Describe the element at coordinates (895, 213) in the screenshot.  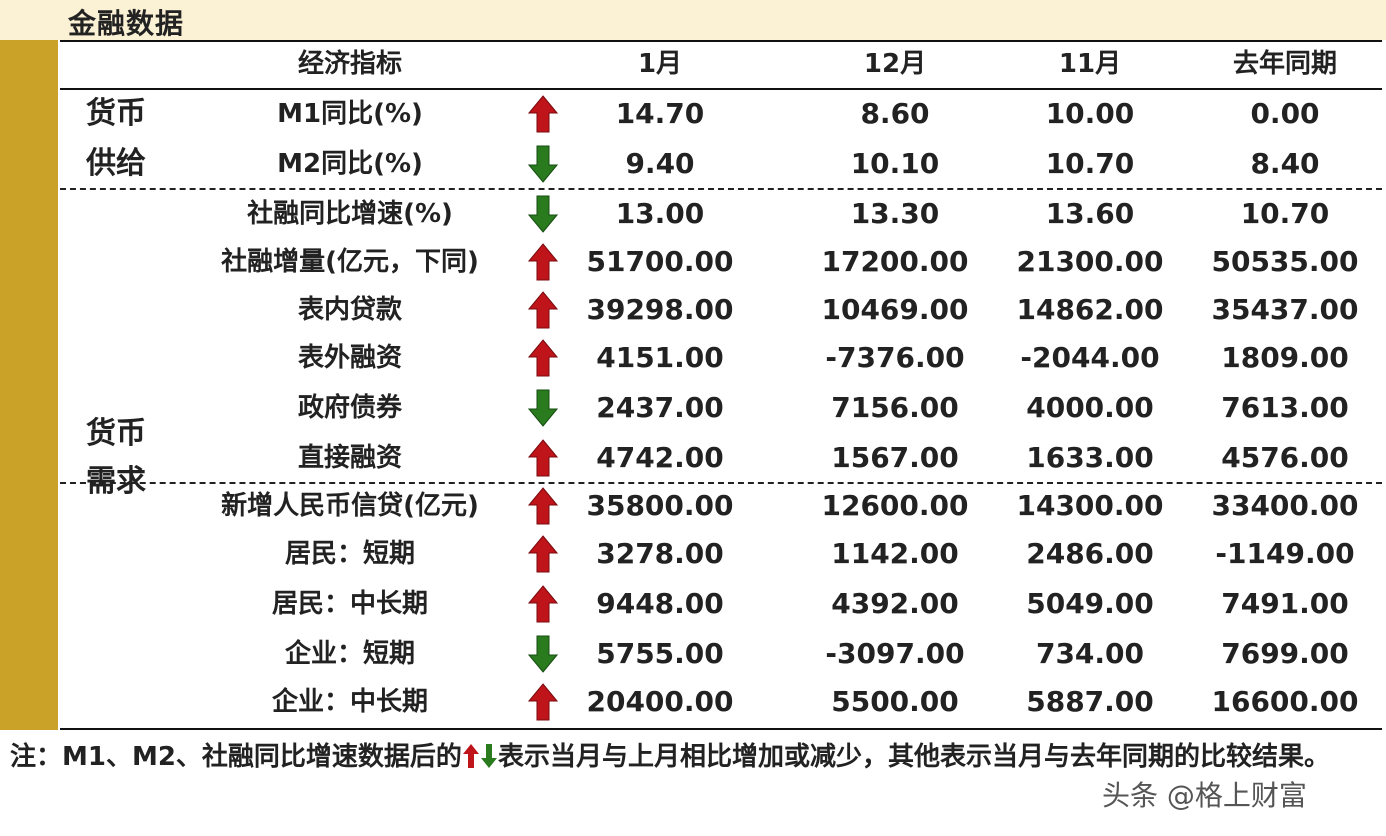
I see `value-dec: 13.30` at that location.